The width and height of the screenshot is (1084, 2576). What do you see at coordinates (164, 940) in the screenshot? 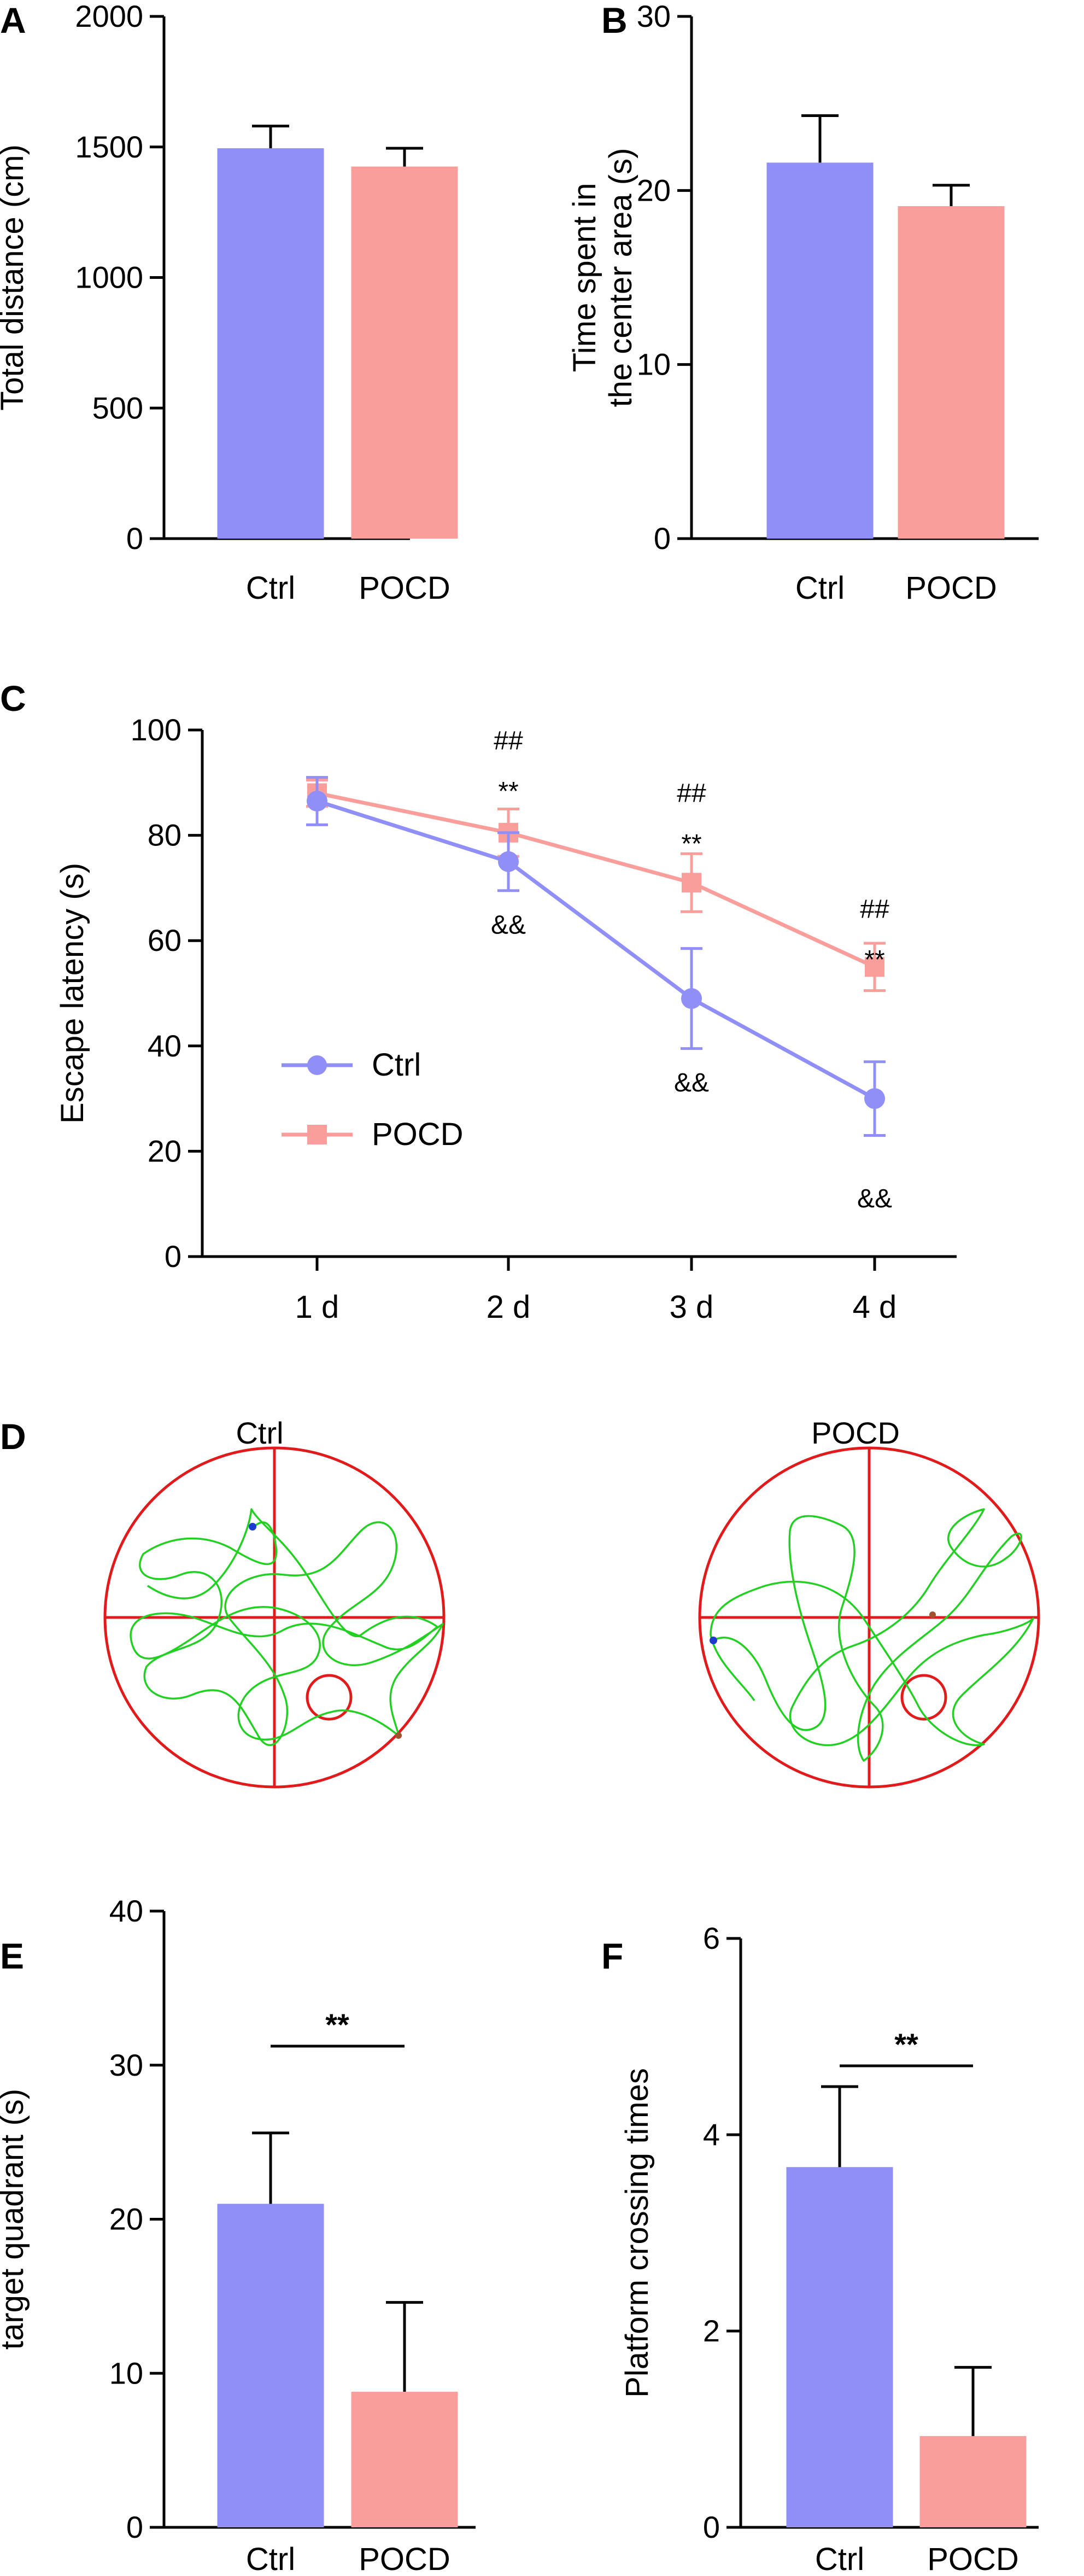
I see `y-tick-label: 60` at bounding box center [164, 940].